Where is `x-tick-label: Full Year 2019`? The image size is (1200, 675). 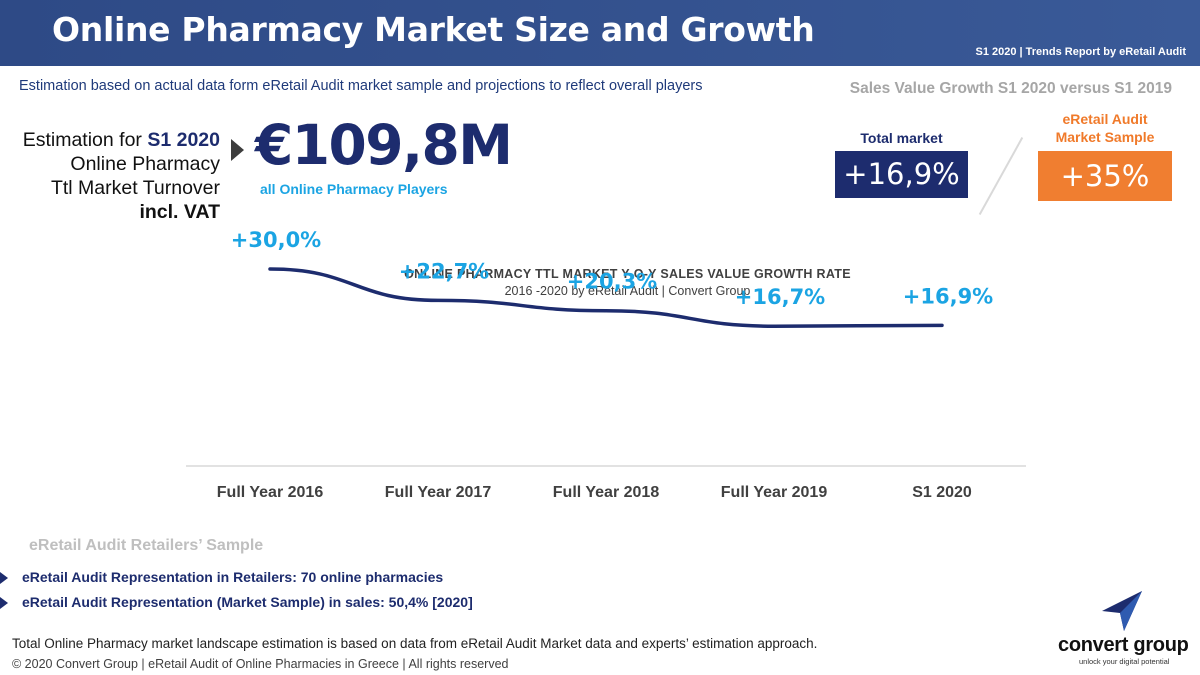
x-tick-label: Full Year 2019 is located at coordinates (774, 492).